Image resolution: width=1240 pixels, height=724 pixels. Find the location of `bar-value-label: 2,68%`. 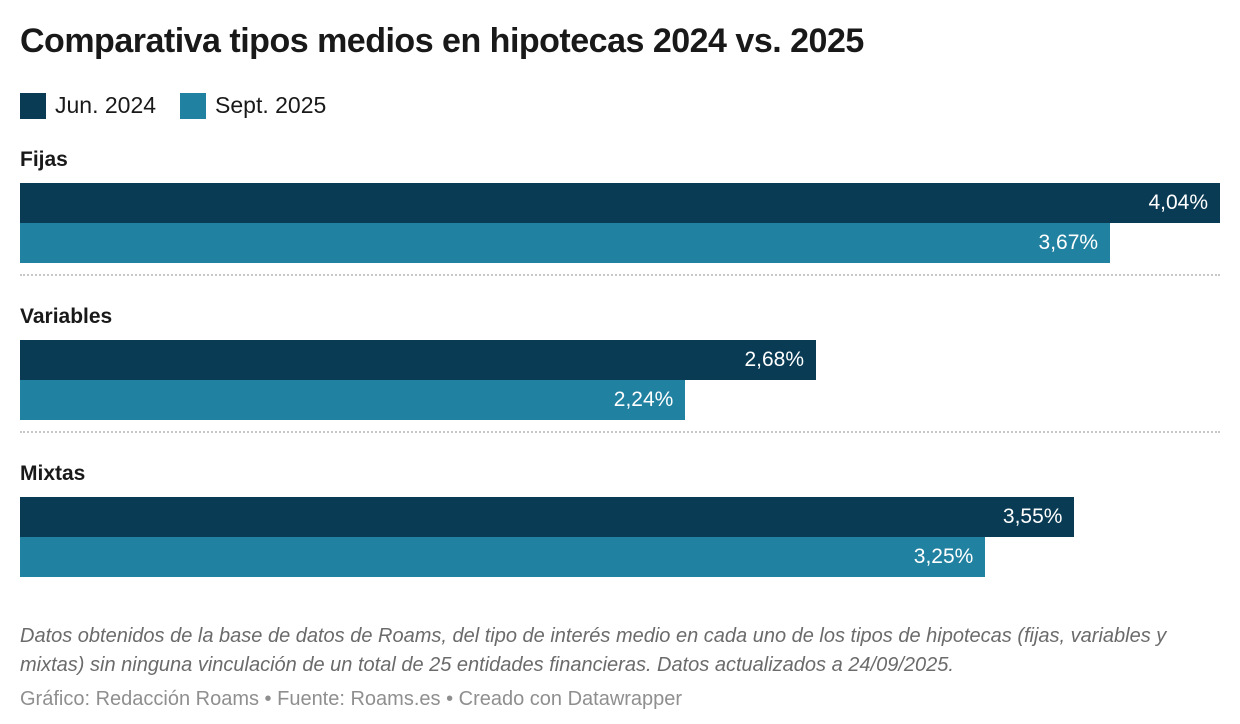

bar-value-label: 2,68% is located at coordinates (774, 359).